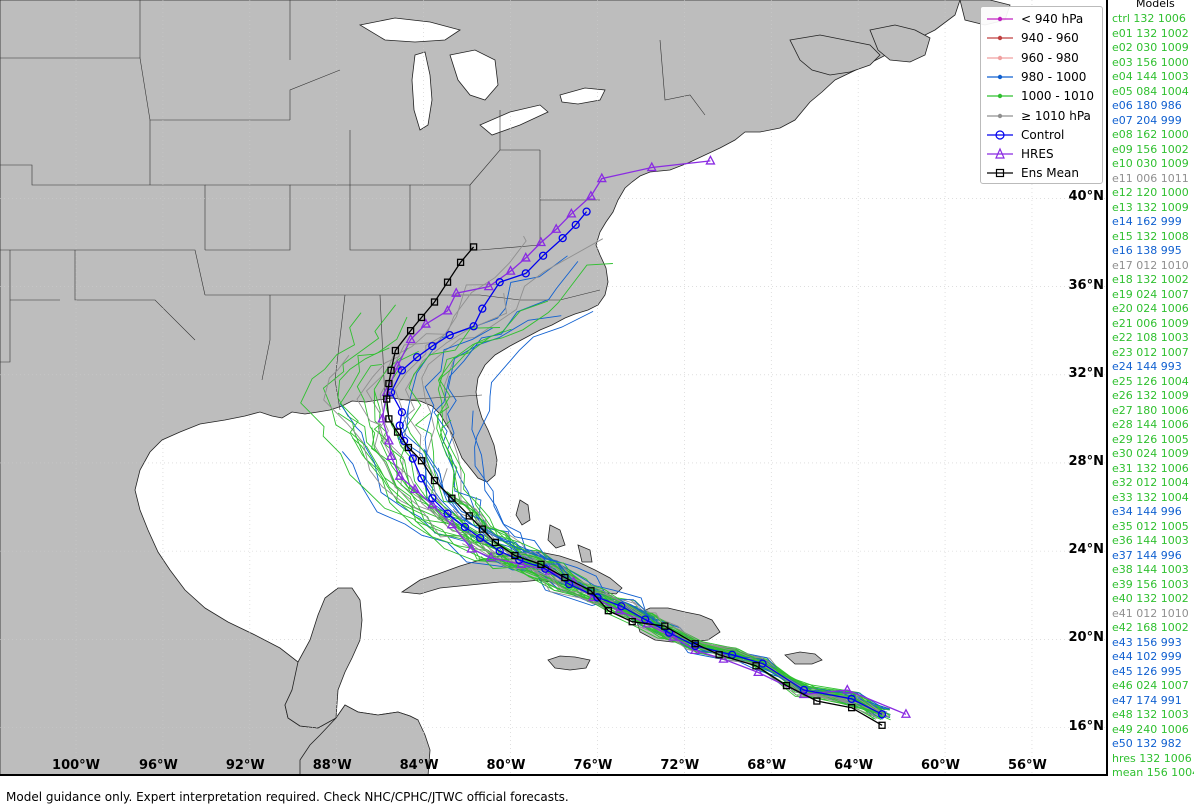 The width and height of the screenshot is (1194, 807). I want to click on model-entry: e01 132 1002, so click(1150, 33).